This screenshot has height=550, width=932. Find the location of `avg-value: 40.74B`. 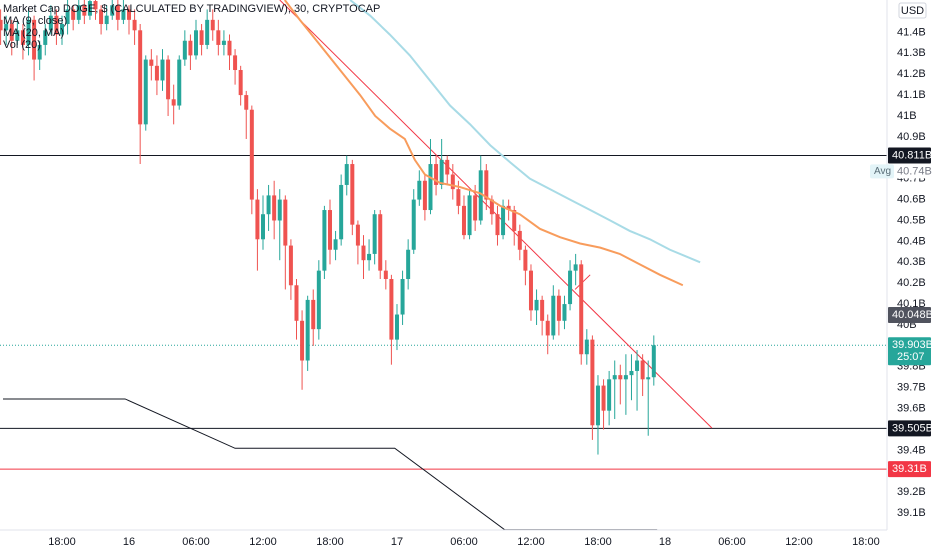

avg-value: 40.74B is located at coordinates (914, 171).